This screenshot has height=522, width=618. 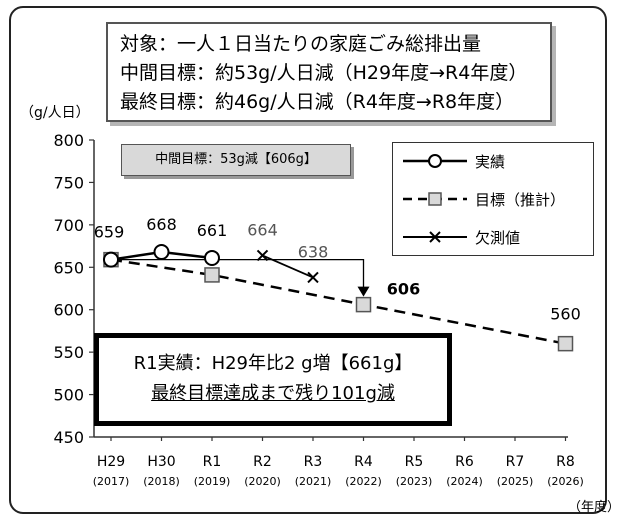 What do you see at coordinates (68, 140) in the screenshot?
I see `y-tick-label: 800` at bounding box center [68, 140].